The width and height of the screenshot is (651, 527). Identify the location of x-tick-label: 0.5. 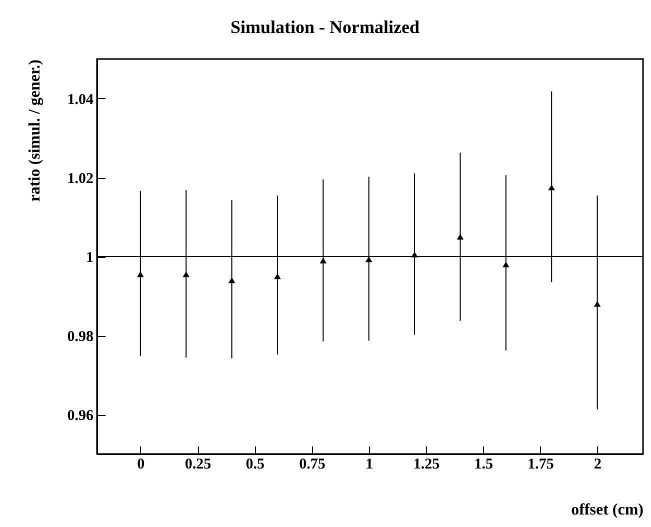
(255, 464).